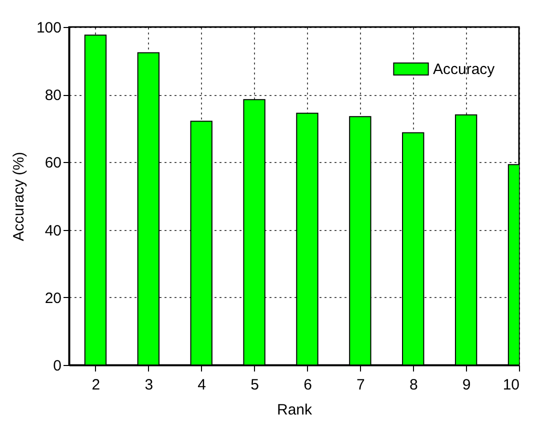 The width and height of the screenshot is (538, 423). Describe the element at coordinates (53, 163) in the screenshot. I see `y-tick-label: 60` at that location.